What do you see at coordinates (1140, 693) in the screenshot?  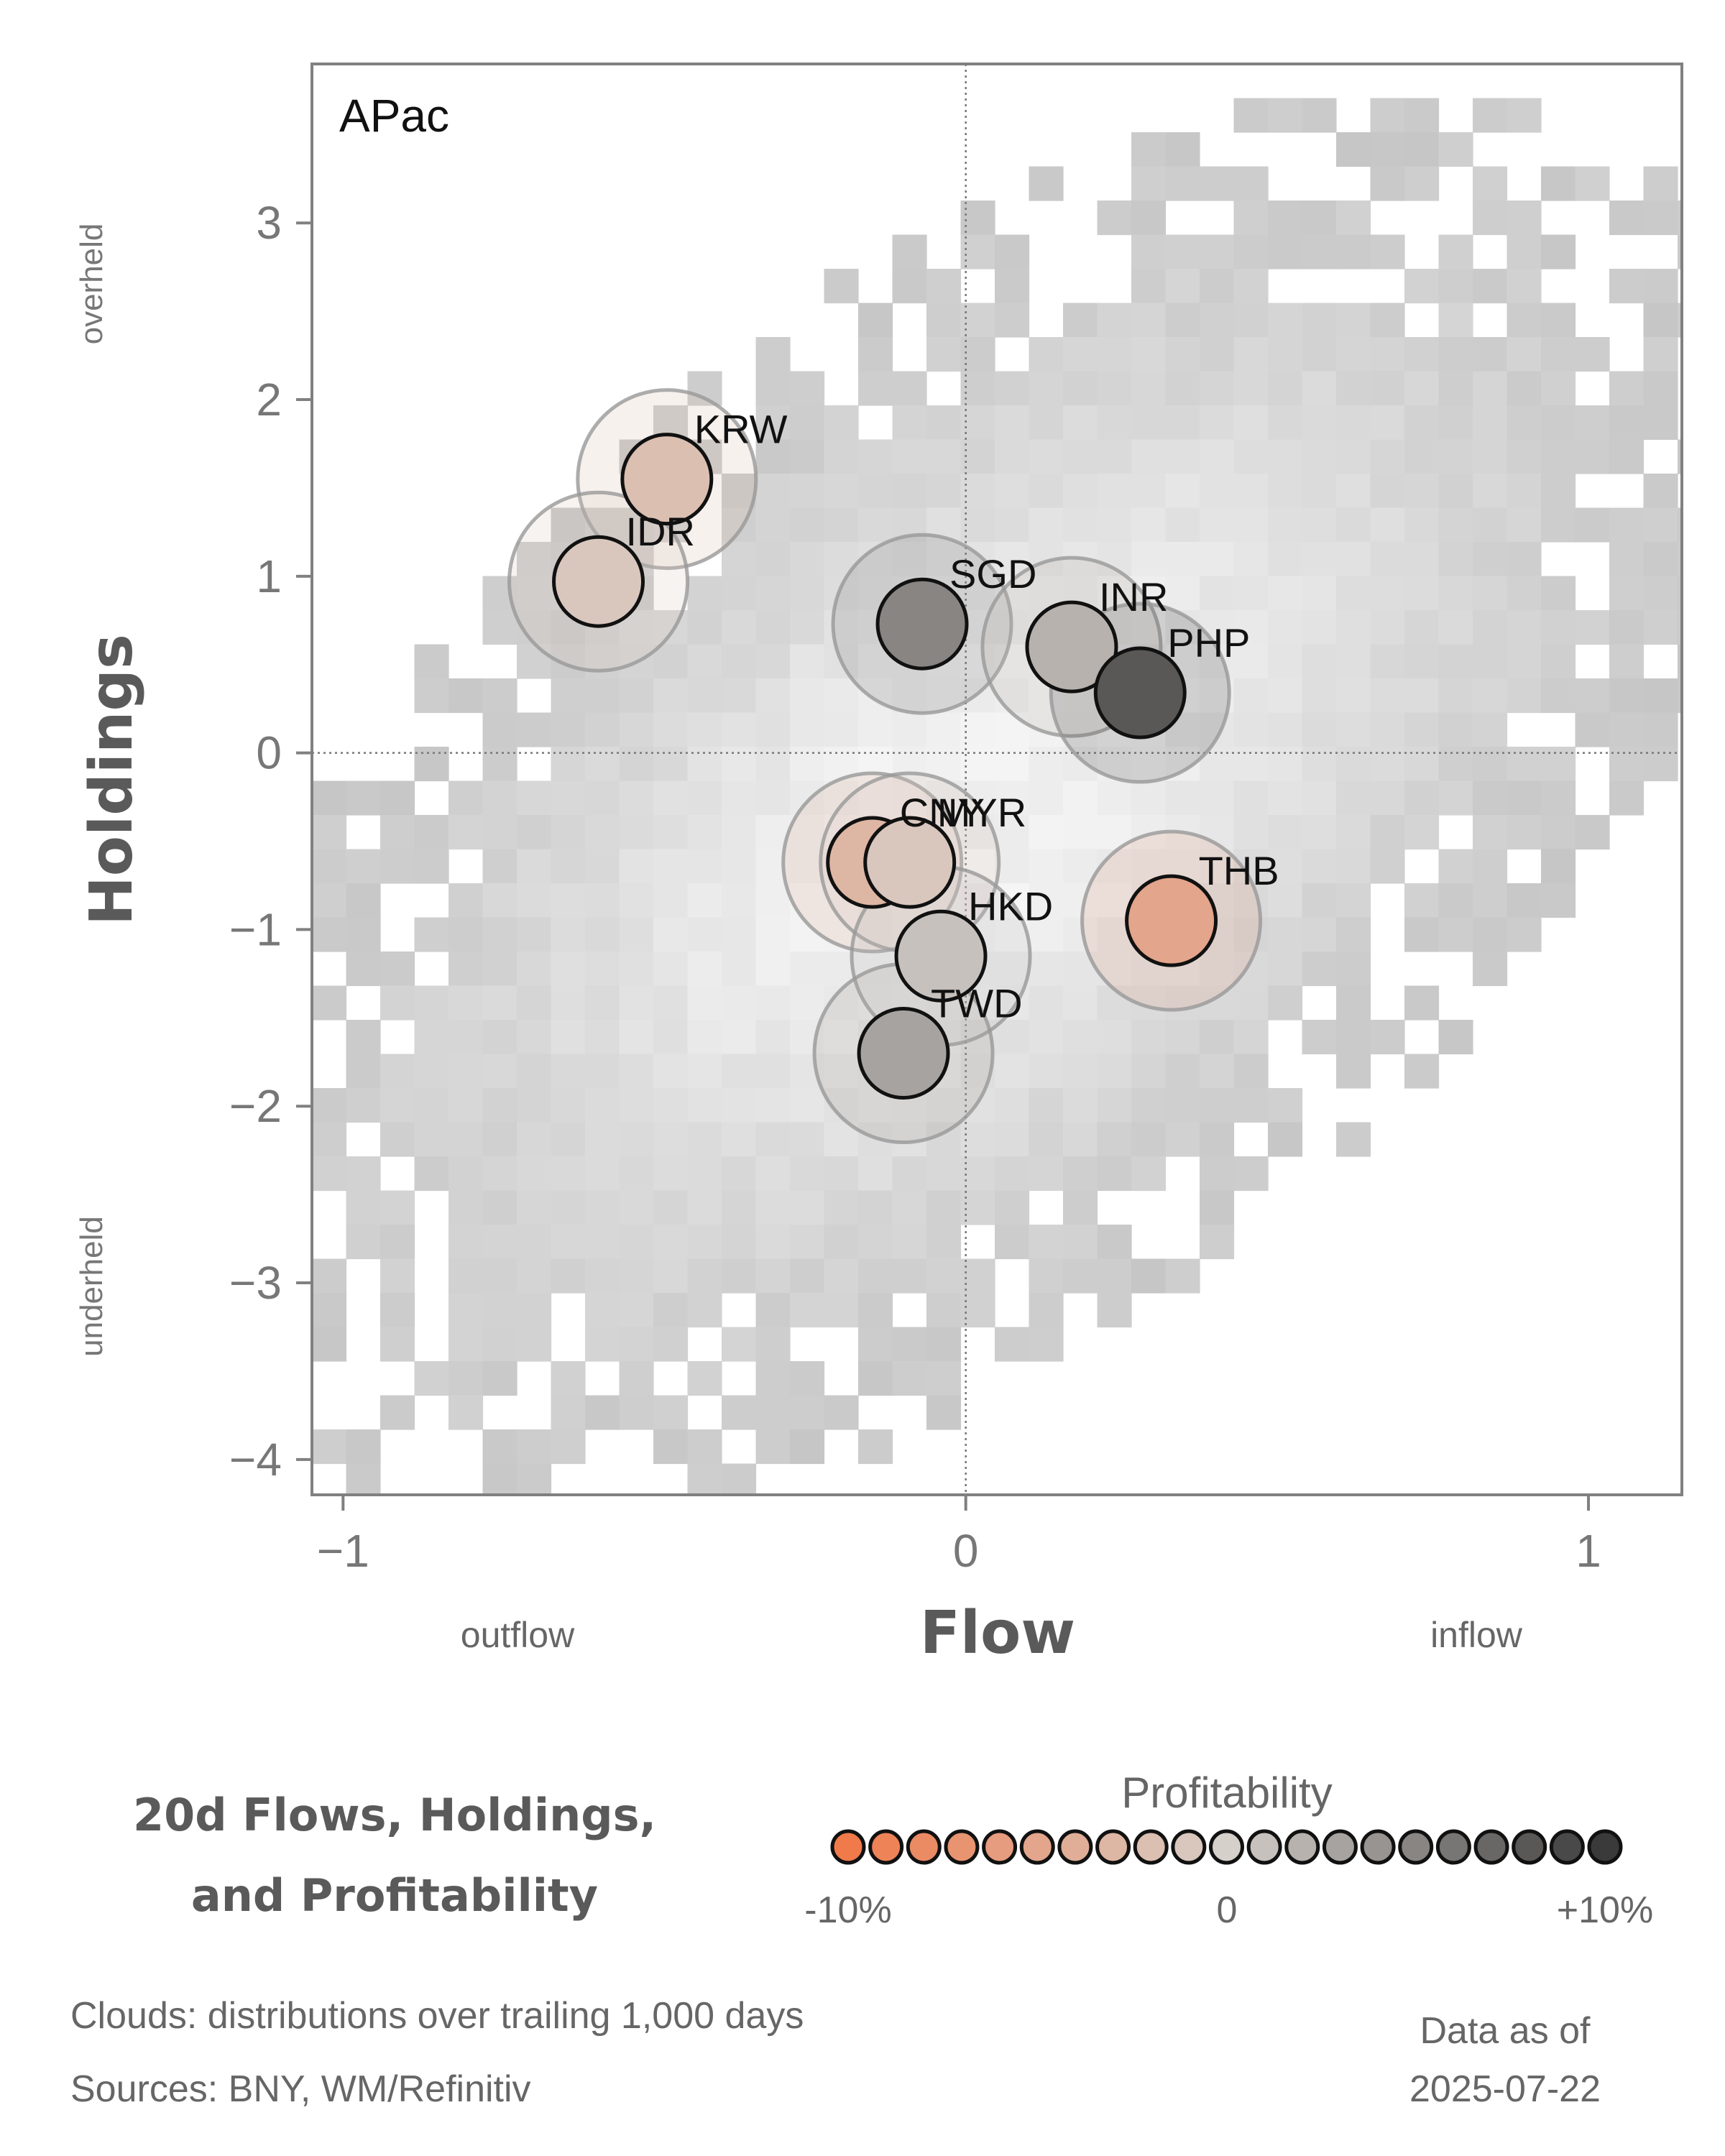 I see `point-php` at bounding box center [1140, 693].